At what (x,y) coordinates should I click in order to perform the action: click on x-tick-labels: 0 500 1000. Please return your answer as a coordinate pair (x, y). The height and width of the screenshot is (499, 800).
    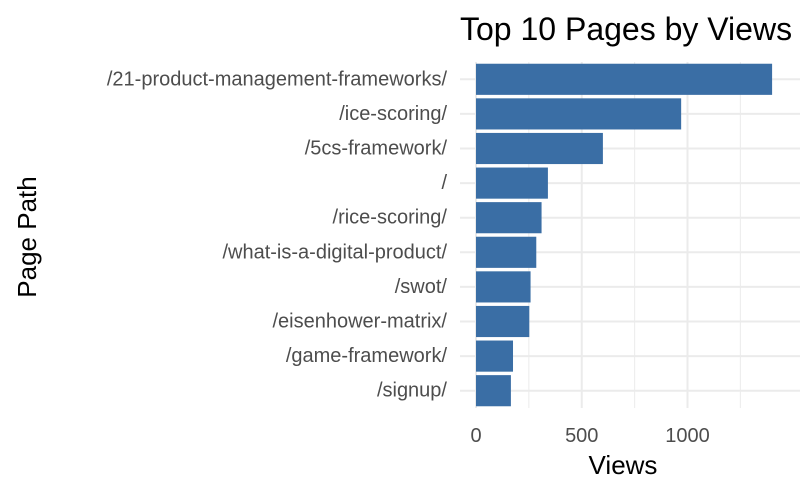
    Looking at the image, I should click on (589, 436).